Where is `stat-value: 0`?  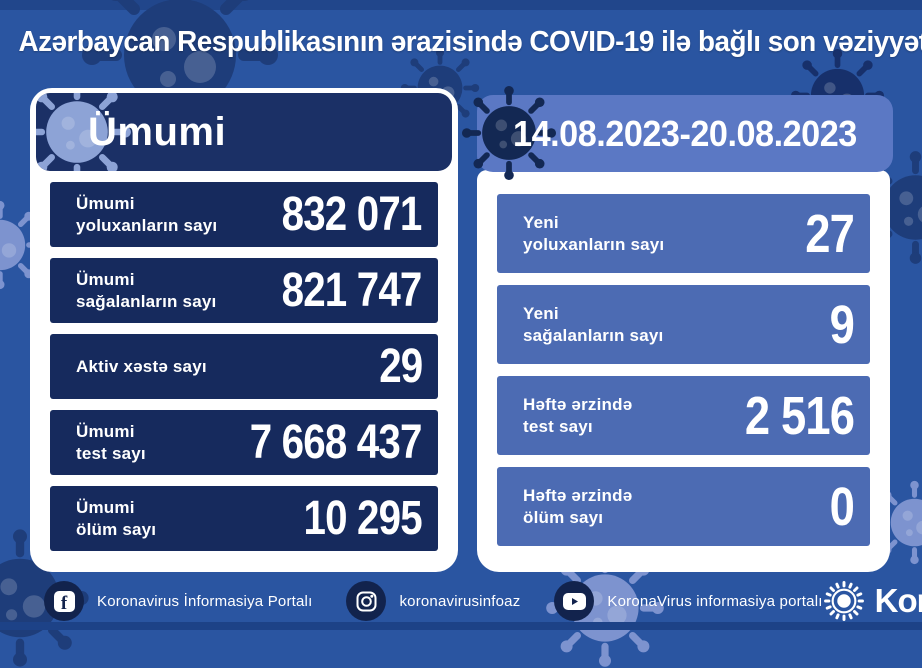
stat-value: 0 is located at coordinates (842, 506).